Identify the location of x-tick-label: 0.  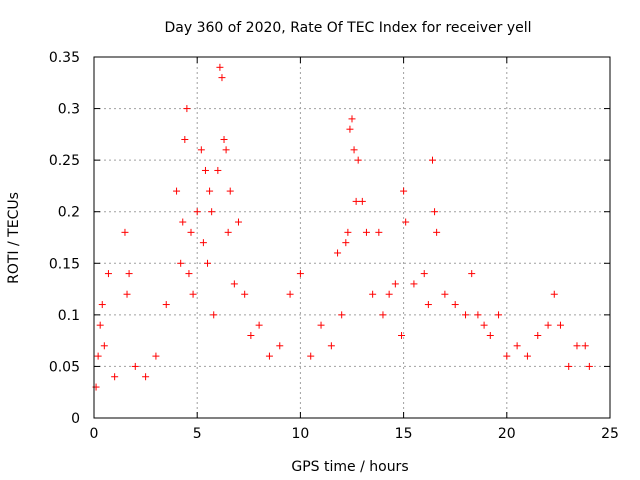
(94, 434).